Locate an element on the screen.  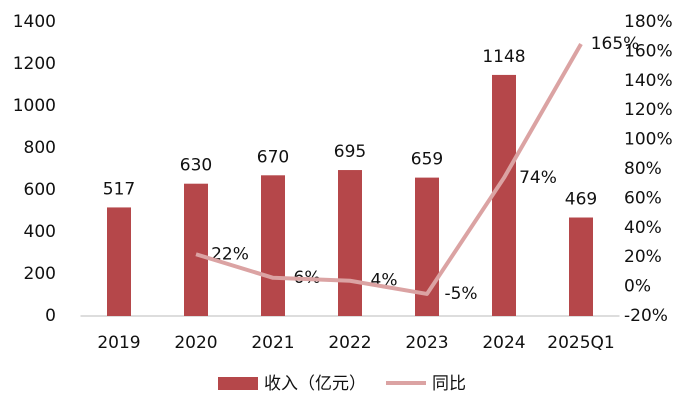
legend-swatch is located at coordinates (238, 383).